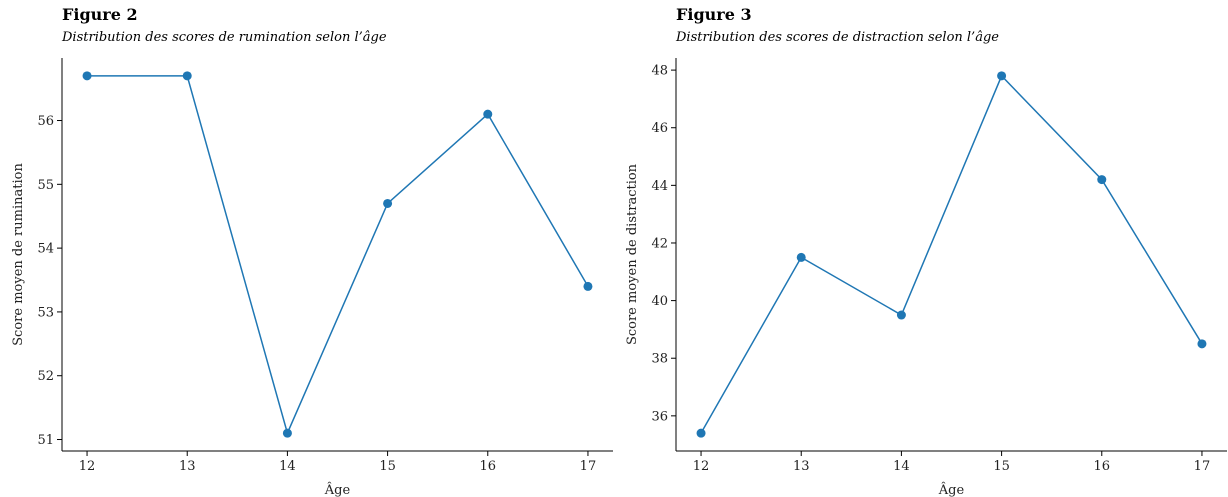  What do you see at coordinates (659, 71) in the screenshot?
I see `y-tick-label: 48` at bounding box center [659, 71].